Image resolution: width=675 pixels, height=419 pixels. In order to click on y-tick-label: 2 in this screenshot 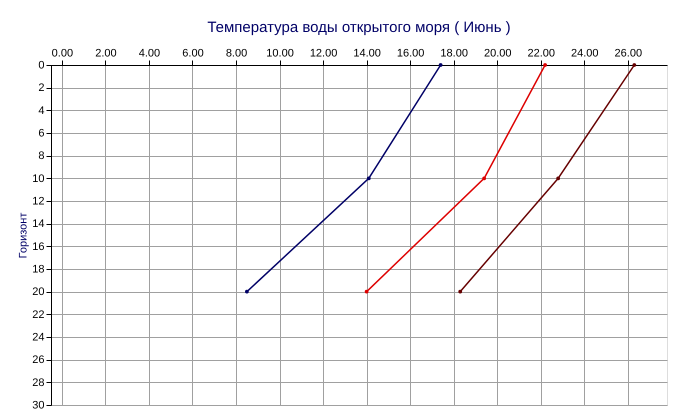, I will do `click(41, 88)`.